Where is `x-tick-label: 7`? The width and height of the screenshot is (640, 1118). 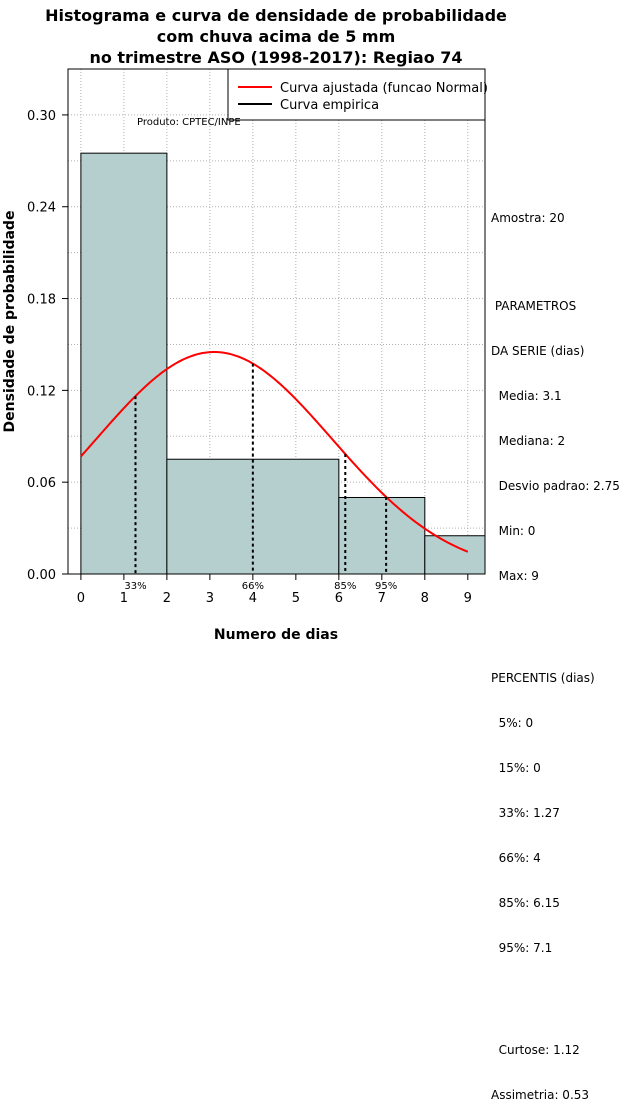 x-tick-label: 7 is located at coordinates (382, 598).